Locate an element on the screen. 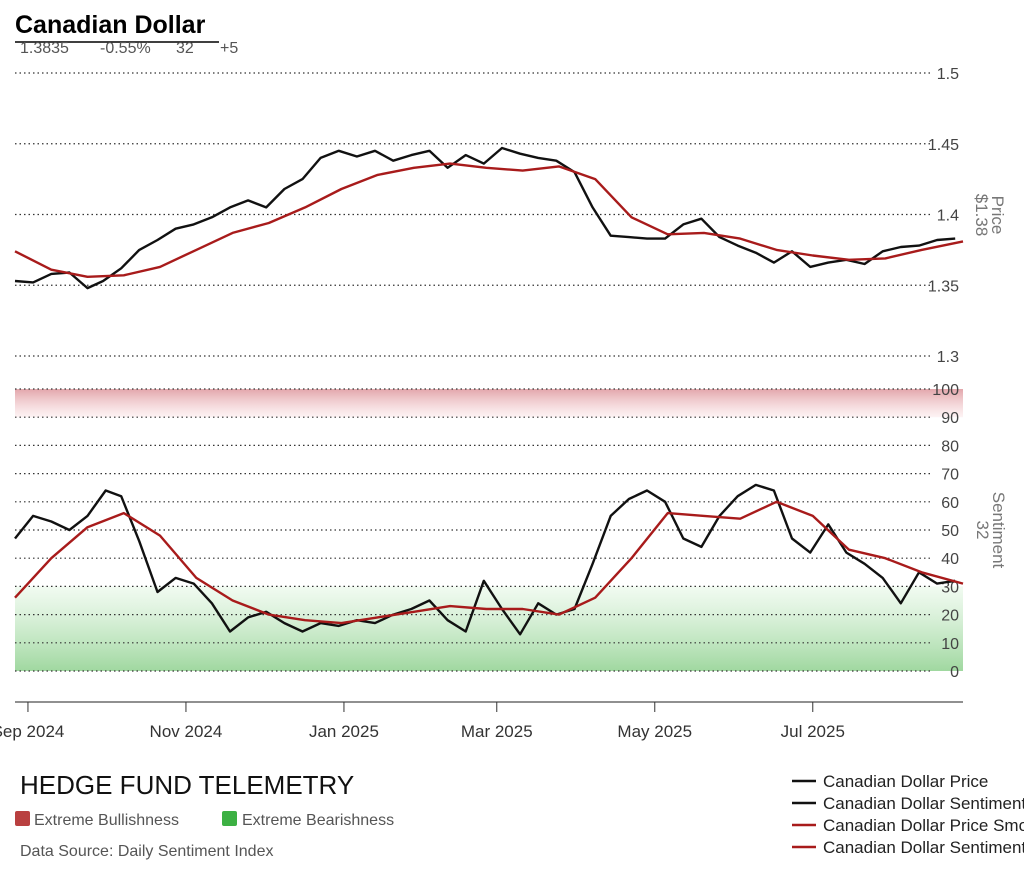  bull-legend-swatch is located at coordinates (22, 818).